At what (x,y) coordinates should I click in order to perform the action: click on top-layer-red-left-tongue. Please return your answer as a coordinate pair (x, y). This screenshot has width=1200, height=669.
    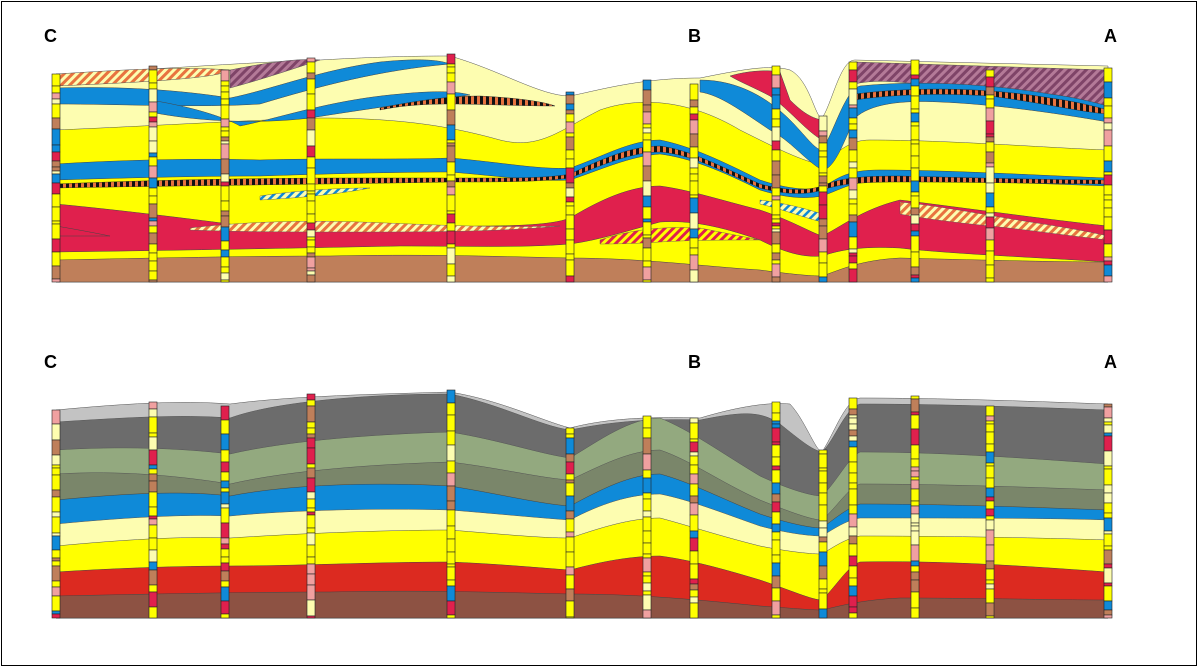
    Looking at the image, I should click on (83, 231).